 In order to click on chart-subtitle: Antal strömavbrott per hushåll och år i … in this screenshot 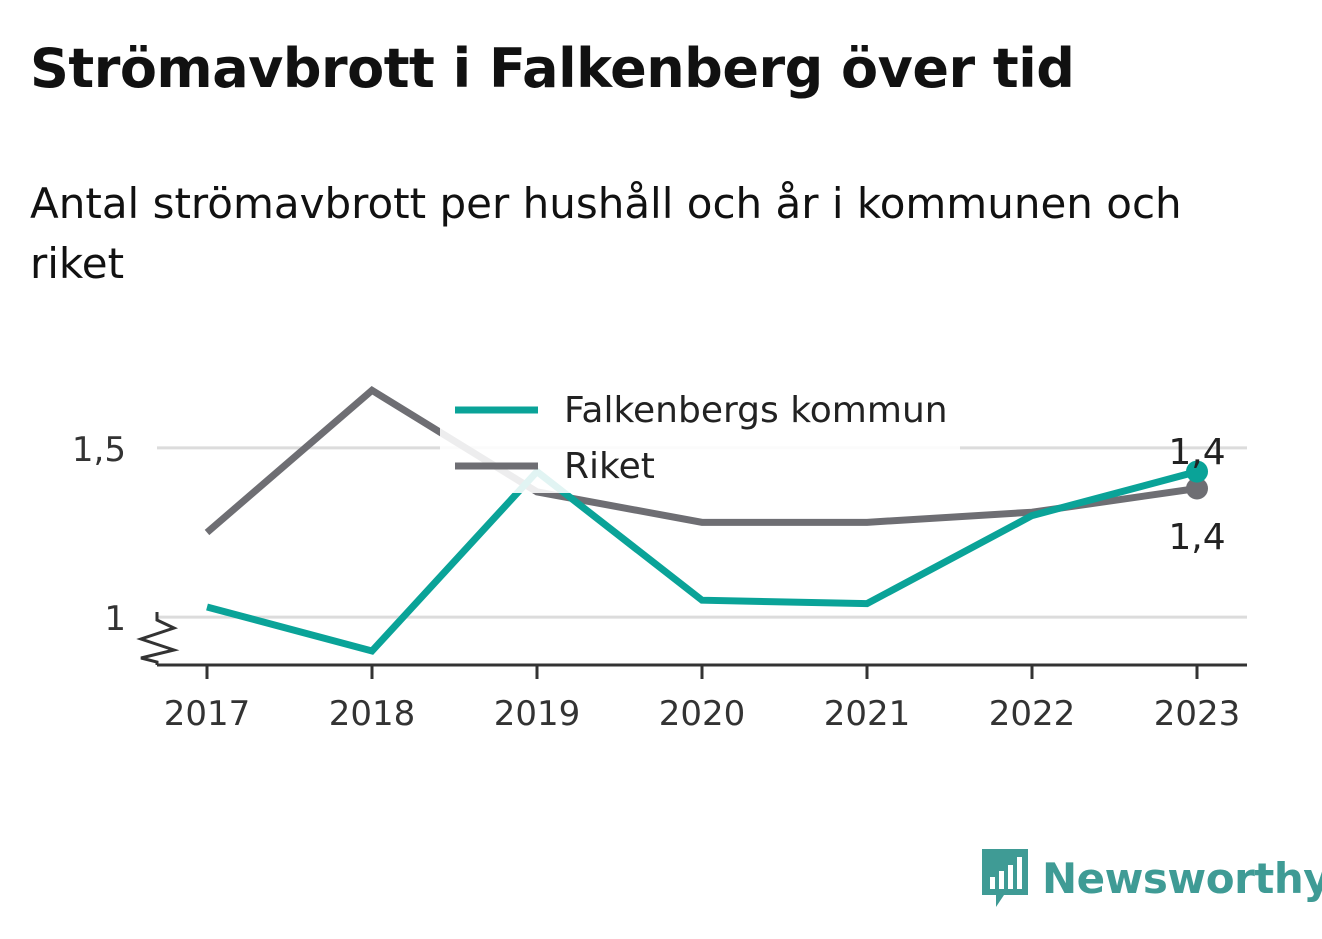, I will do `click(606, 233)`.